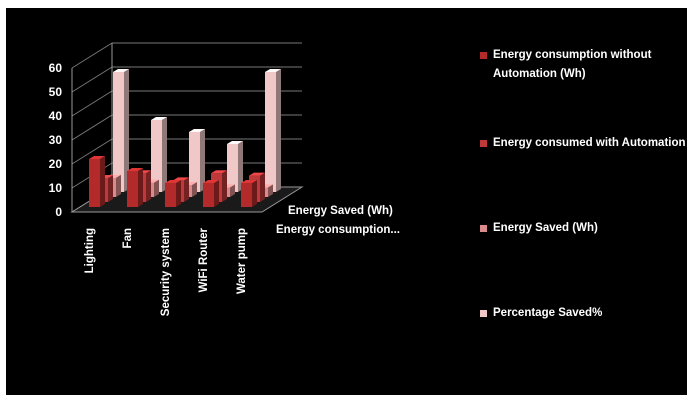  I want to click on bar-top-s0-c3, so click(211, 181).